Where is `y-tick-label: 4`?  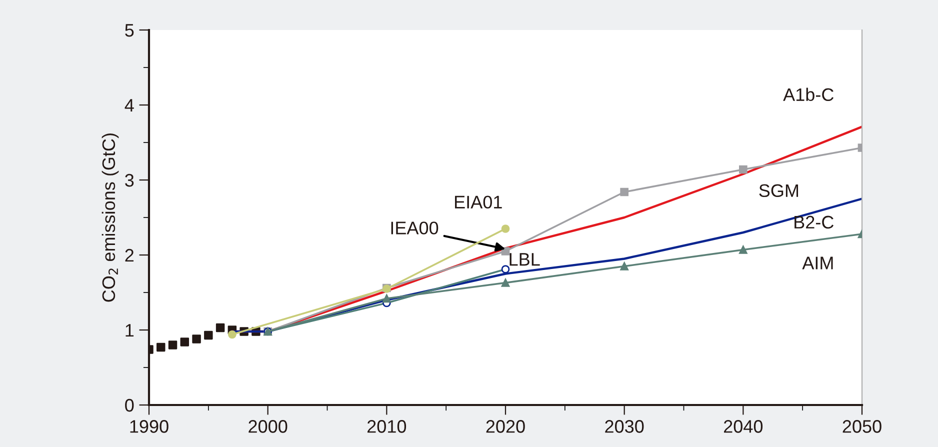 y-tick-label: 4 is located at coordinates (129, 105).